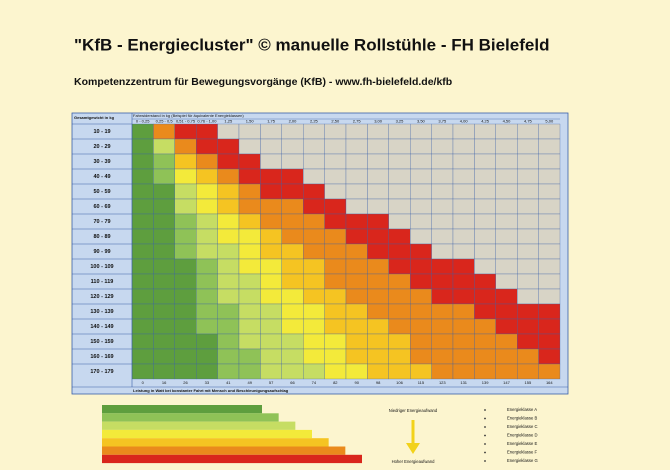 This screenshot has width=670, height=470. I want to click on arrow-head, so click(413, 448).